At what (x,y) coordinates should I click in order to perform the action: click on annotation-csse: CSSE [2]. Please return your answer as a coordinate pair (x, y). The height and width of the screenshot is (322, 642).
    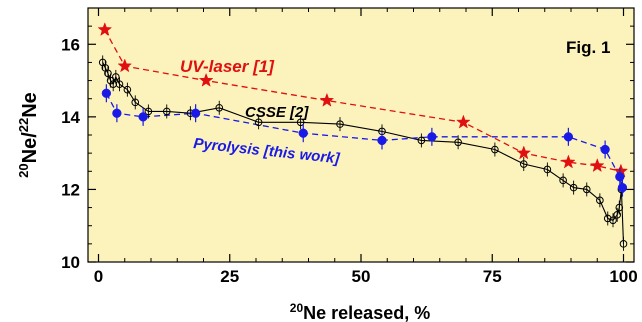
    Looking at the image, I should click on (277, 112).